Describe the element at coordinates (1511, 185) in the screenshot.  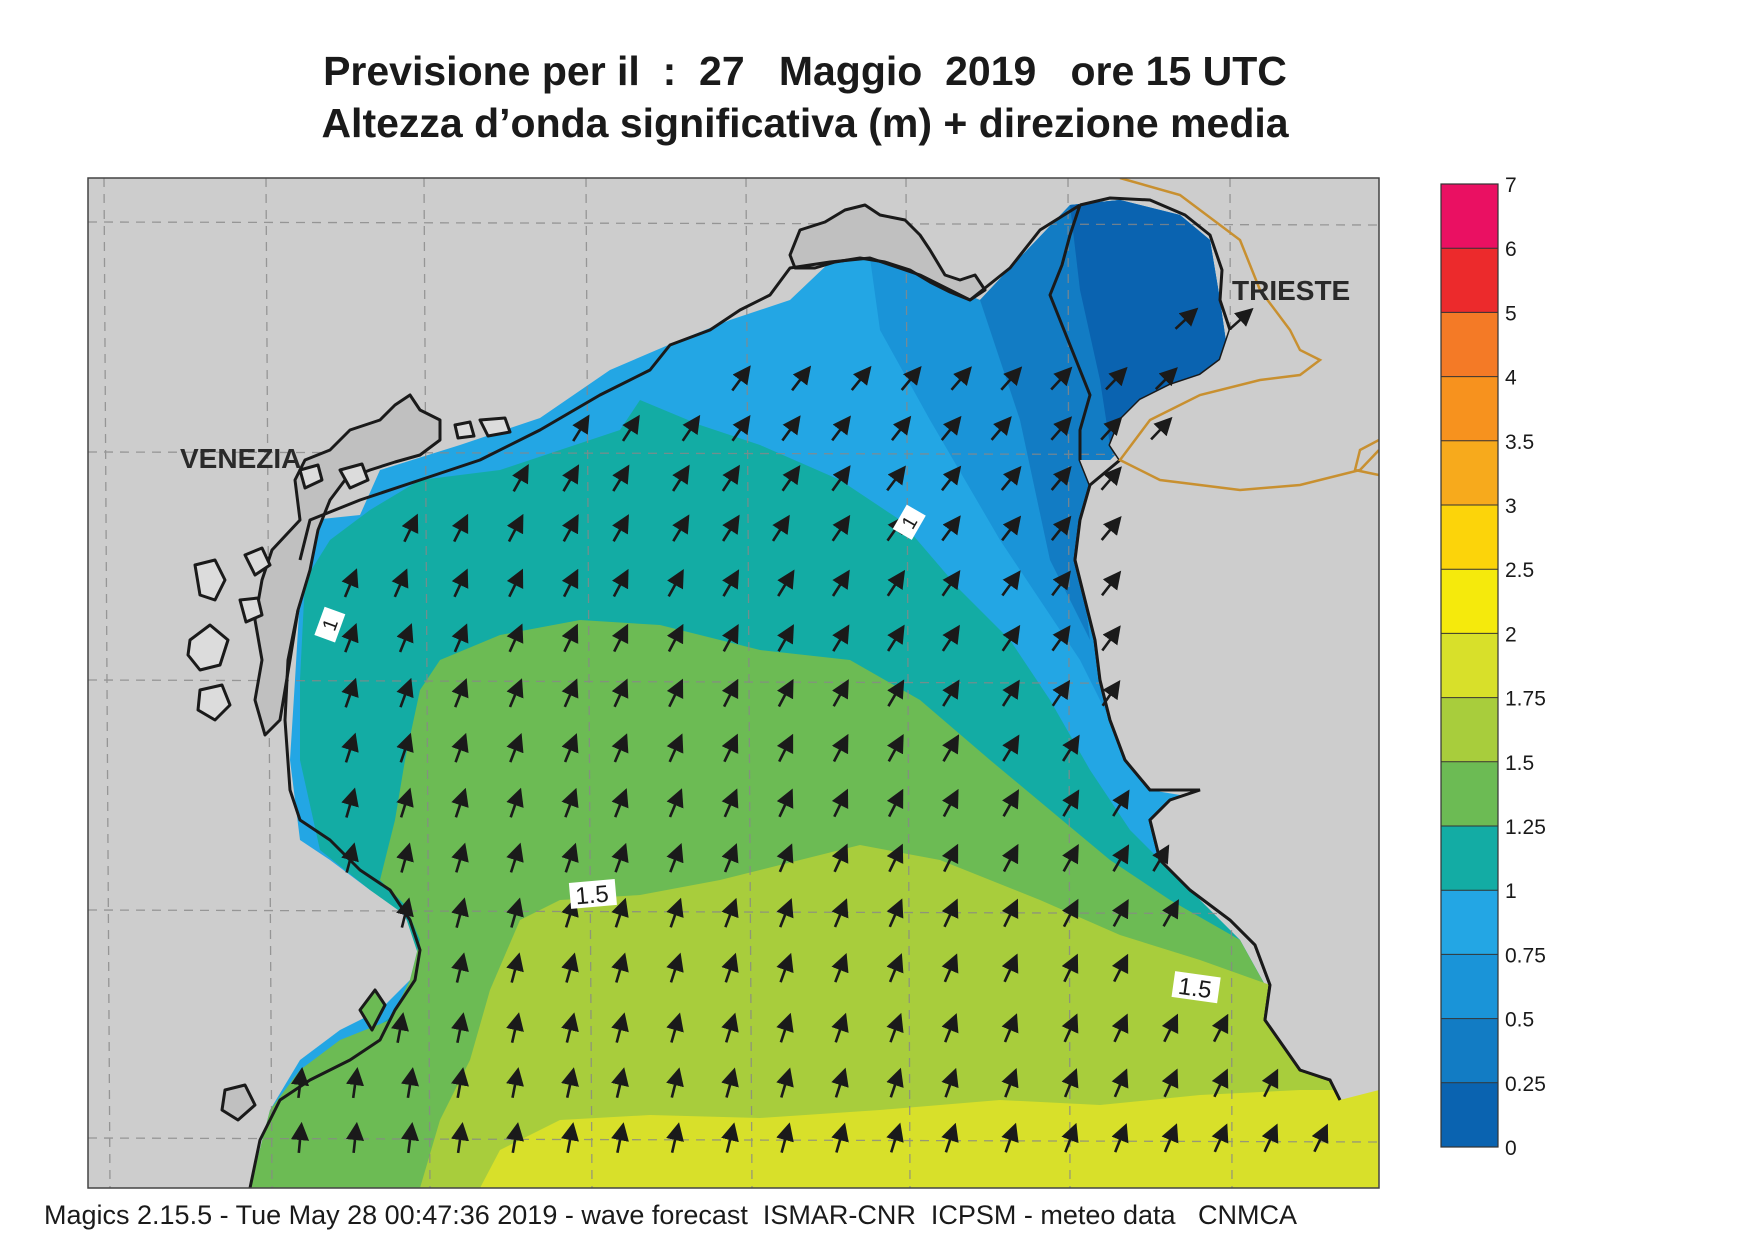
I see `legend-tick-label: 7` at that location.